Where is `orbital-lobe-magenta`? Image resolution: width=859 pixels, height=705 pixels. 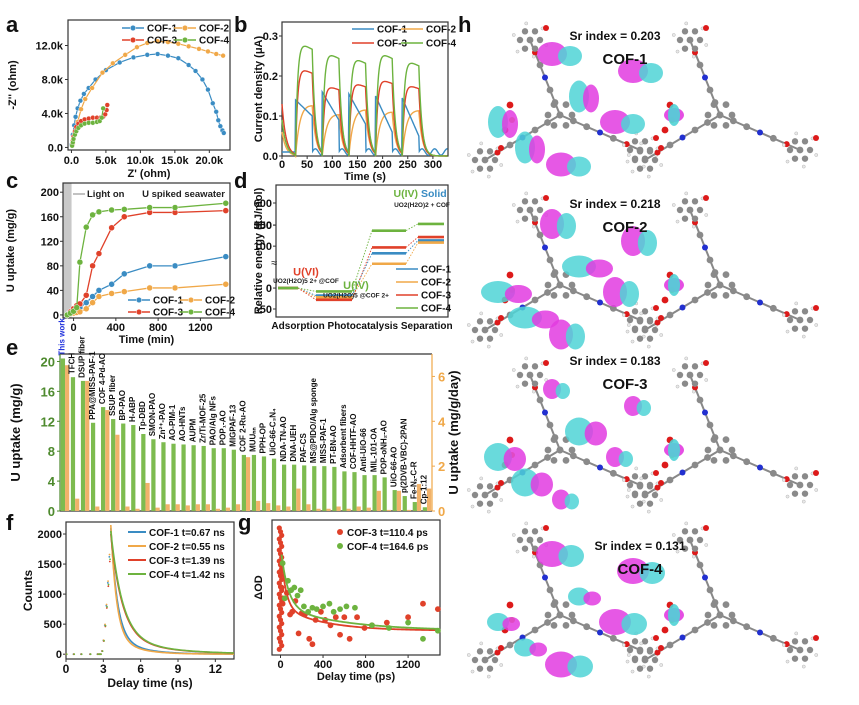
orbital-lobe-magenta is located at coordinates (591, 98).